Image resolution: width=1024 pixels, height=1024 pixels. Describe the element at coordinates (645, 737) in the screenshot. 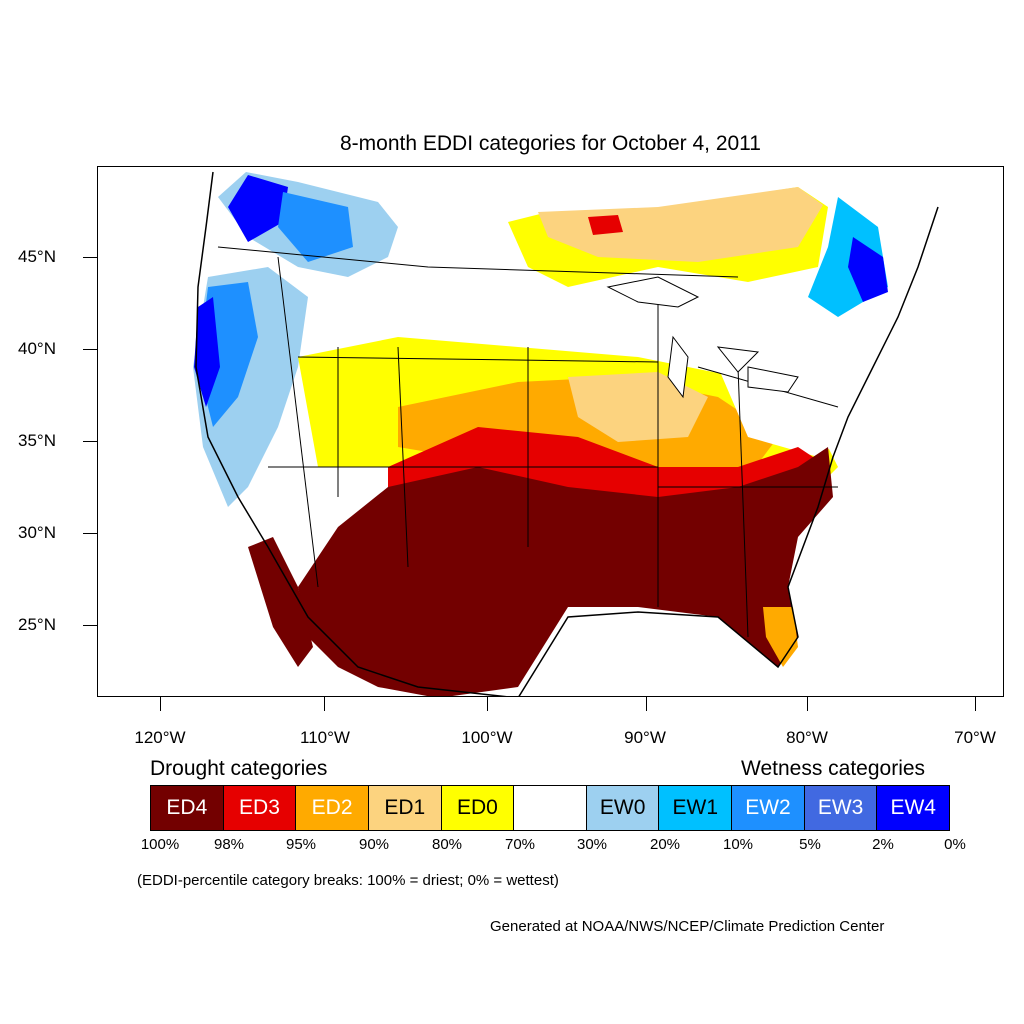

I see `lon-label-90w: 90°W` at that location.